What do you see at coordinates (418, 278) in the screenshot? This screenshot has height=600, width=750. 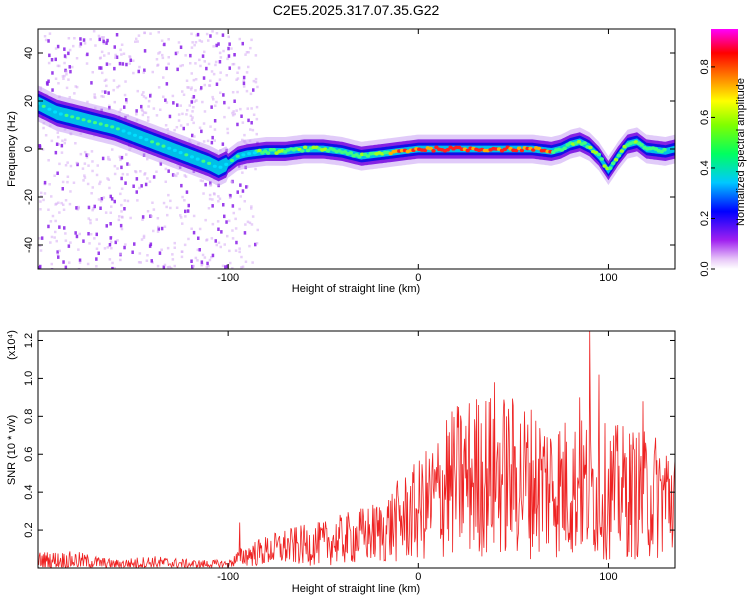 I see `spectrogram-x-tick-label: 0` at bounding box center [418, 278].